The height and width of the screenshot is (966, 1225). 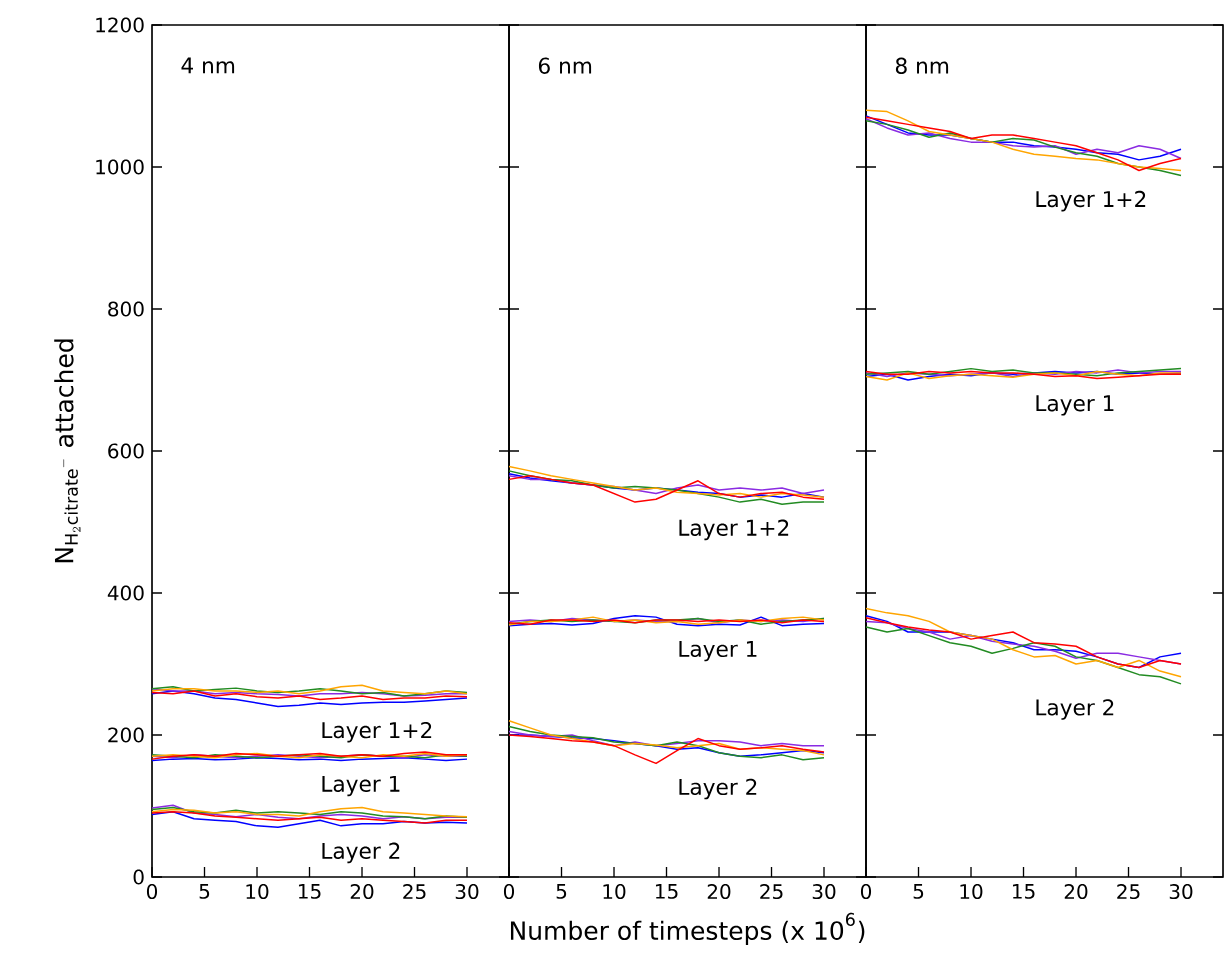 What do you see at coordinates (120, 25) in the screenshot?
I see `y-tick-label: 1200` at bounding box center [120, 25].